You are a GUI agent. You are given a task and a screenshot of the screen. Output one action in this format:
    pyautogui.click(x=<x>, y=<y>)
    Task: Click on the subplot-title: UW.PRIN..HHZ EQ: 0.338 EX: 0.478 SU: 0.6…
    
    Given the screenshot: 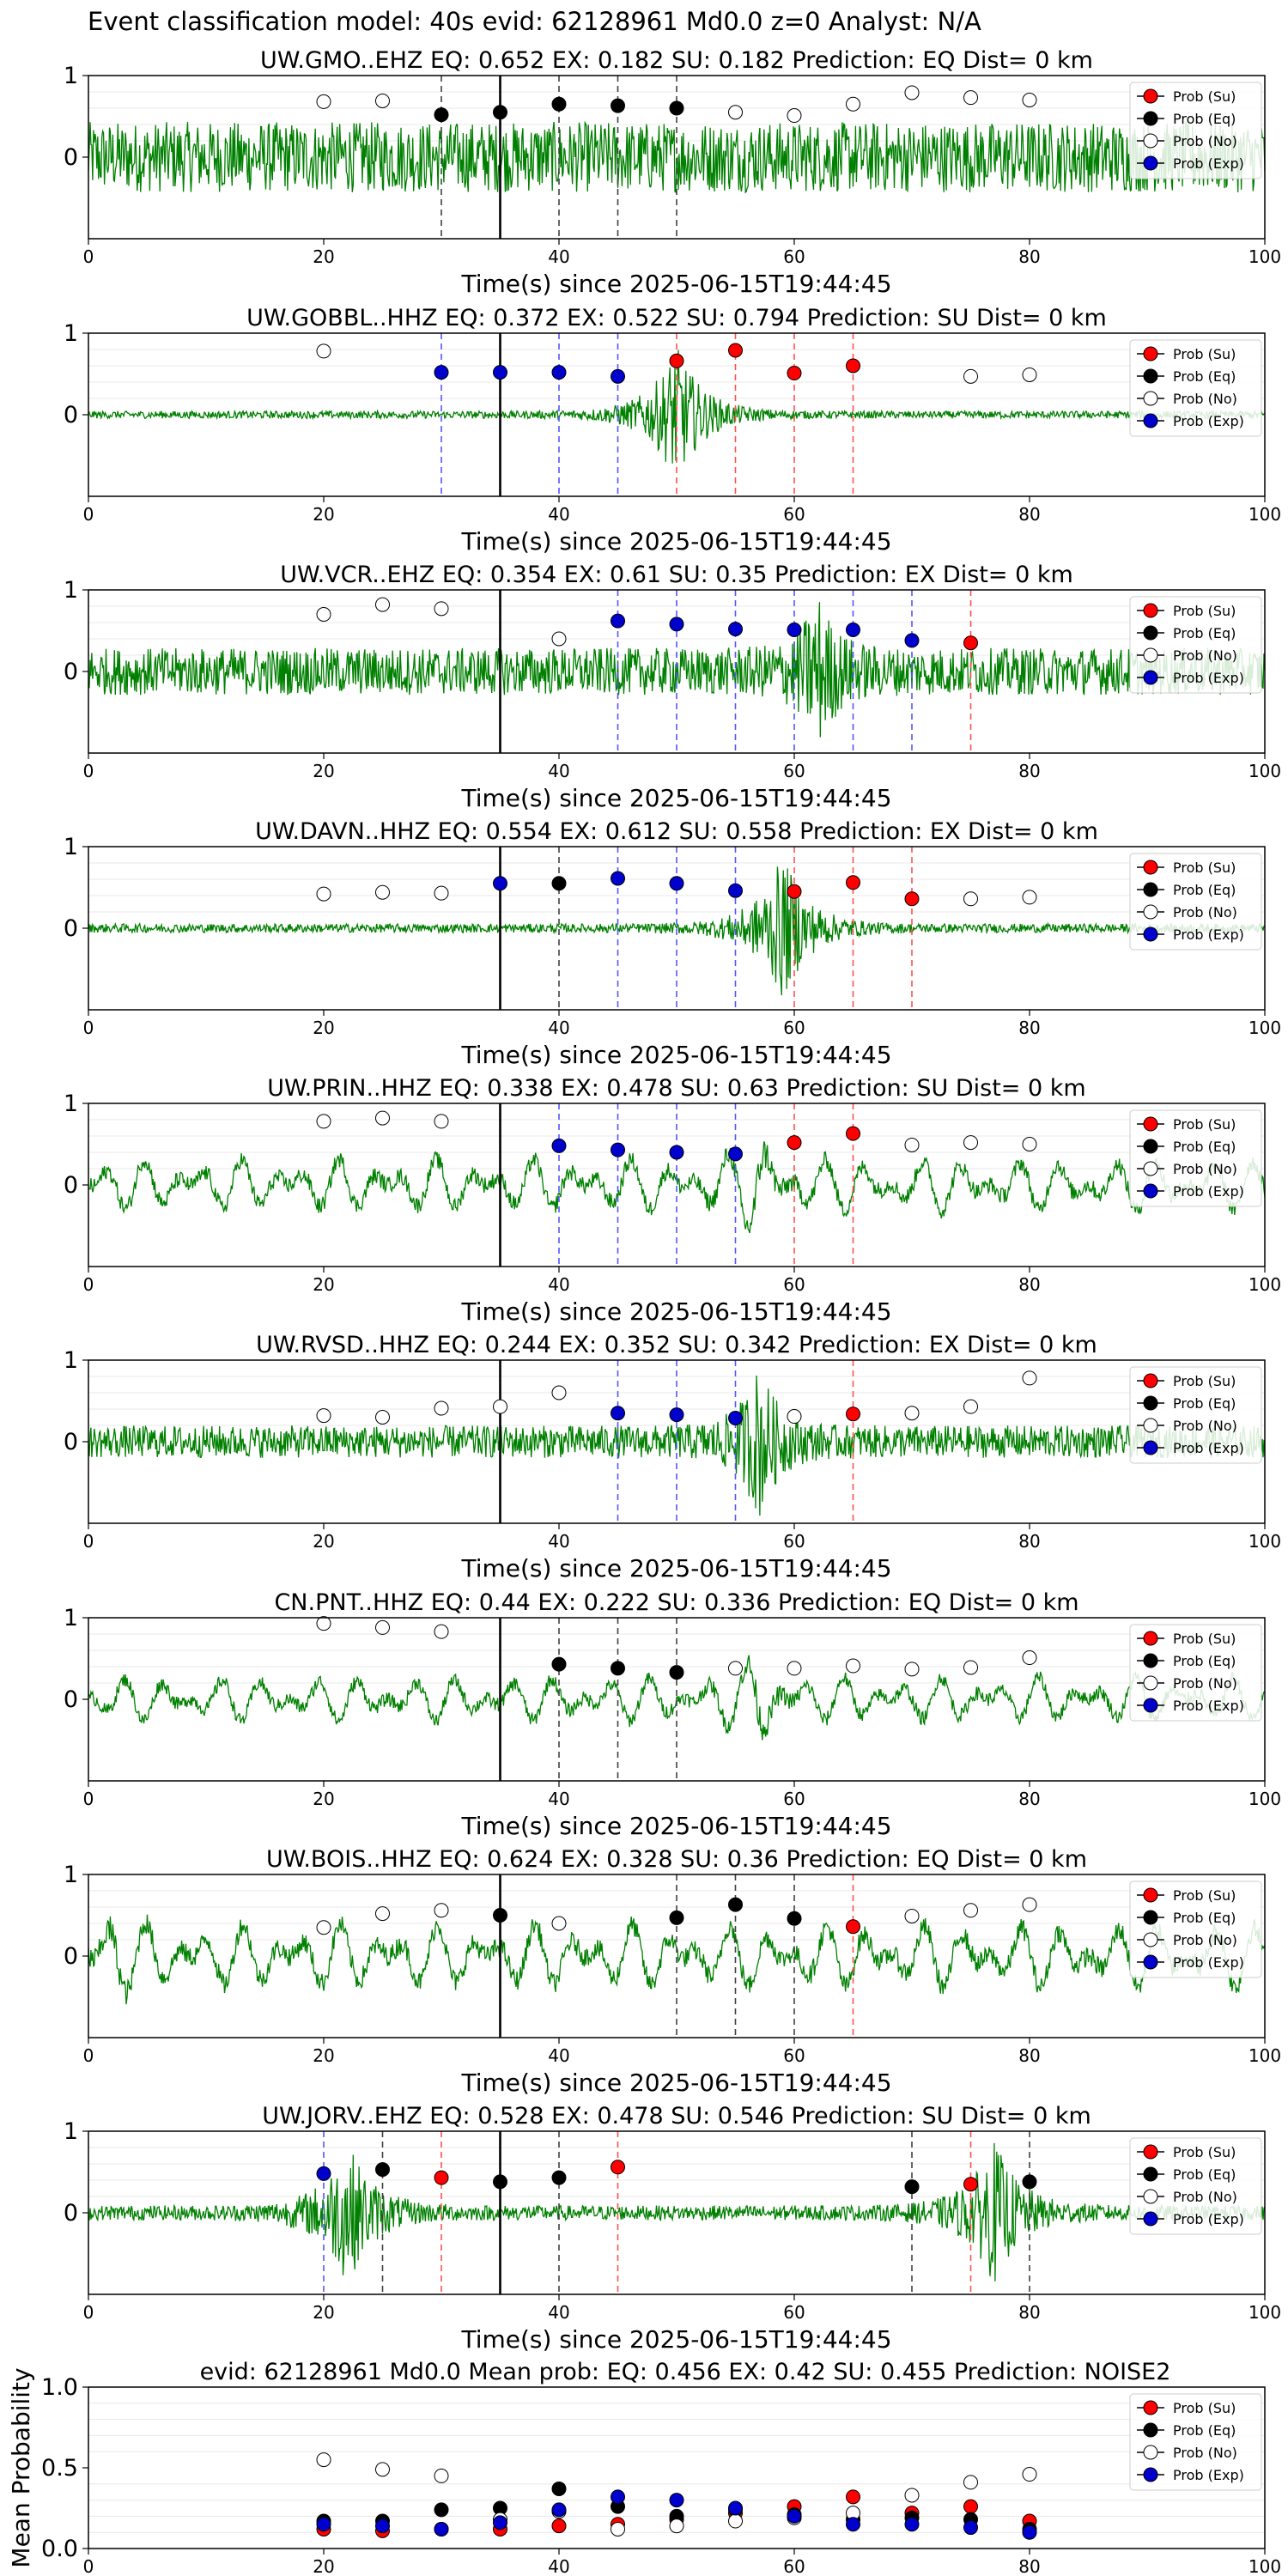 What is the action you would take?
    pyautogui.click(x=676, y=1089)
    